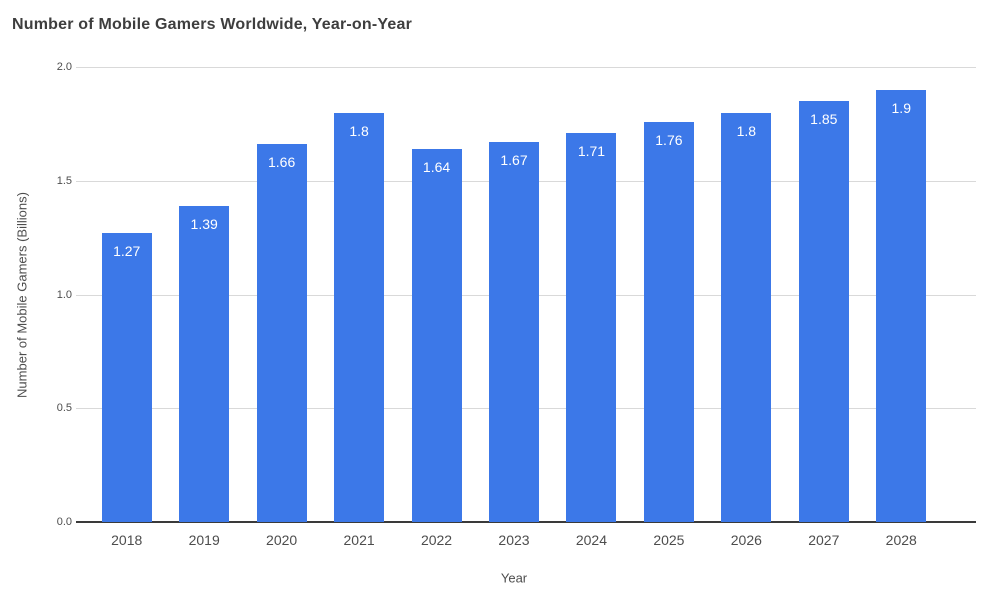  What do you see at coordinates (901, 107) in the screenshot?
I see `bar-value-label: 1.9` at bounding box center [901, 107].